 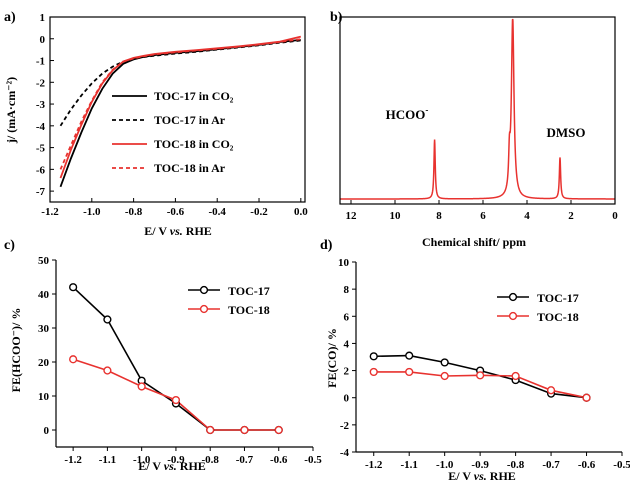 I want to click on panel-d-legend: TOC-17 TOC-18, so click(x=538, y=307).